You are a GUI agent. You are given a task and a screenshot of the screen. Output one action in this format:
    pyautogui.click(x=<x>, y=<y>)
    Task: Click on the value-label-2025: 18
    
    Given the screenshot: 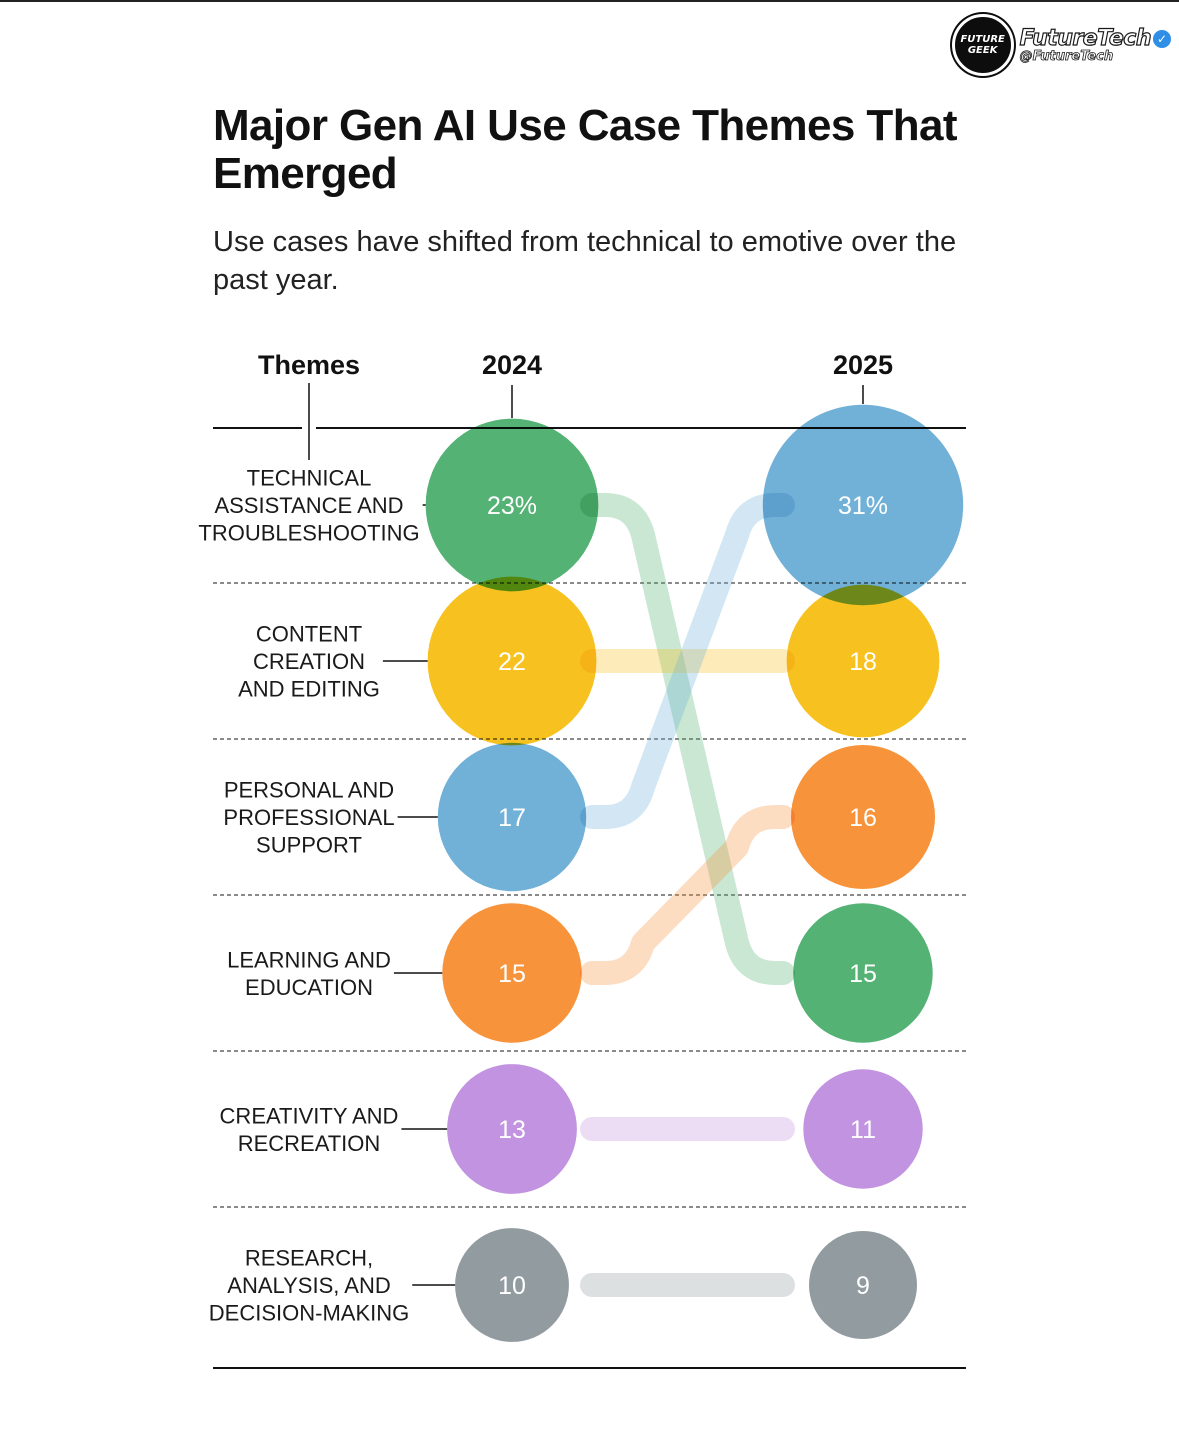 What is the action you would take?
    pyautogui.click(x=863, y=662)
    